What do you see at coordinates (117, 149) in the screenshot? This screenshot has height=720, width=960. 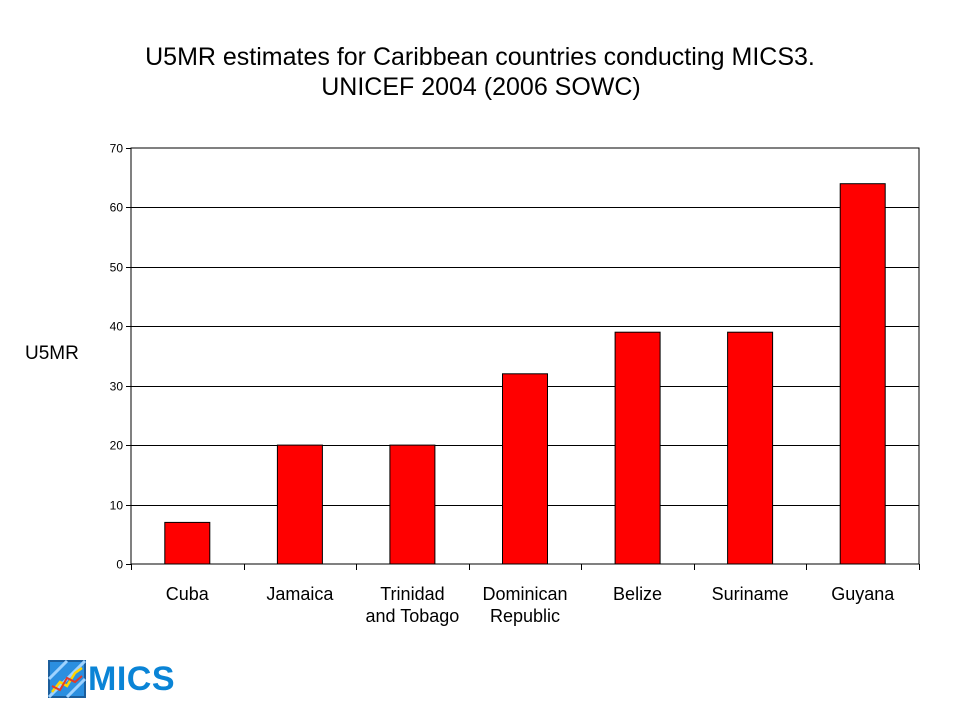 I see `y-tick-label: 70` at bounding box center [117, 149].